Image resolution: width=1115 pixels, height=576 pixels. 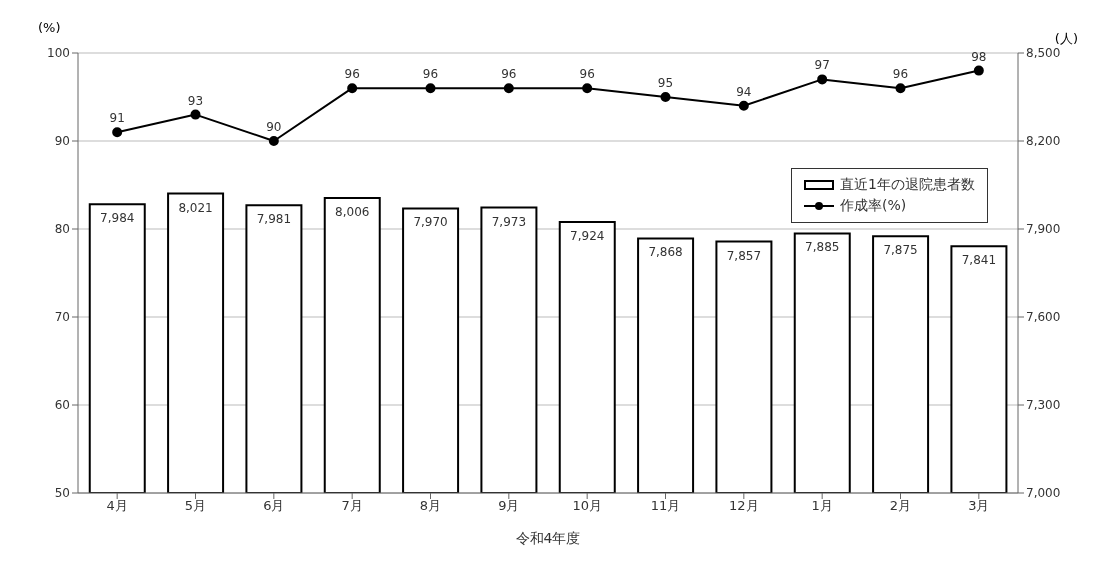 I want to click on y-axis-title: (%), so click(x=49, y=27).